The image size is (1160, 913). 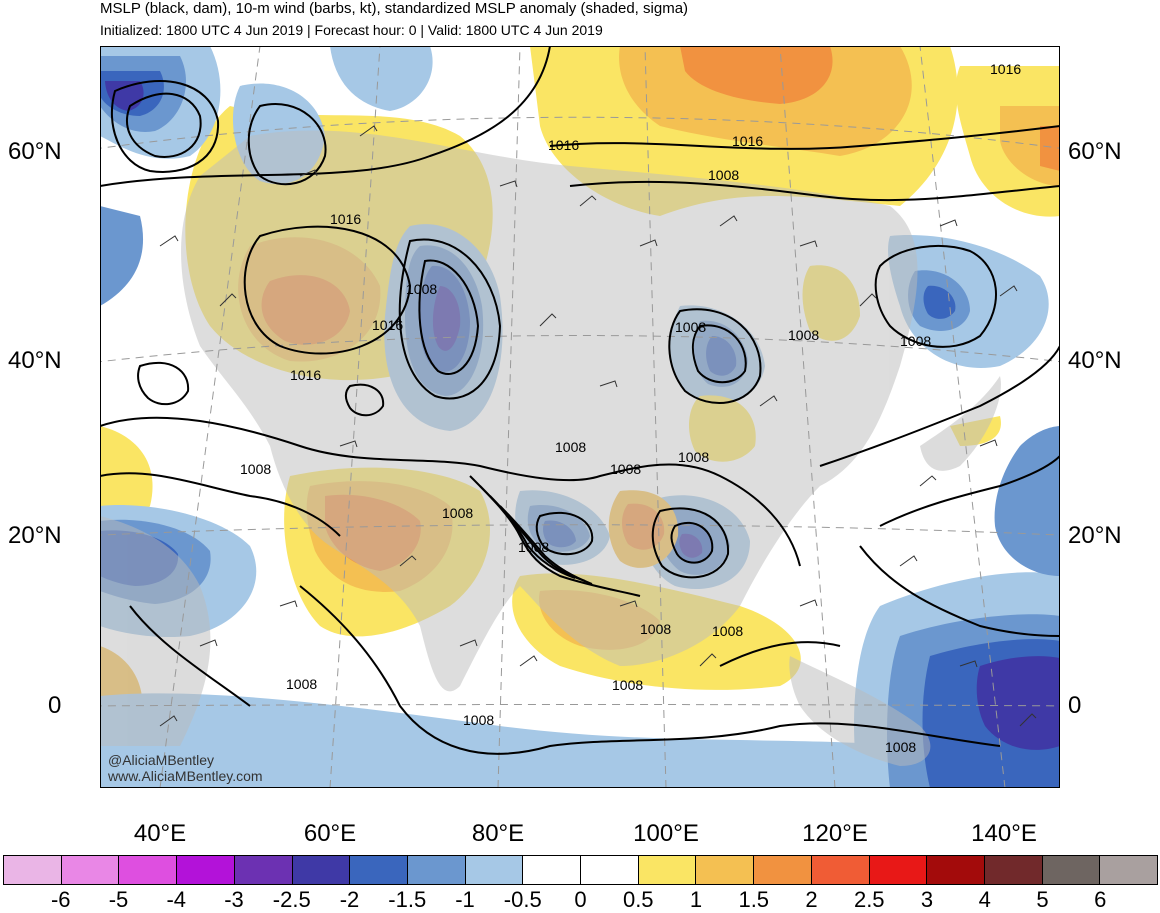 What do you see at coordinates (835, 833) in the screenshot?
I see `lon-label: 120°E` at bounding box center [835, 833].